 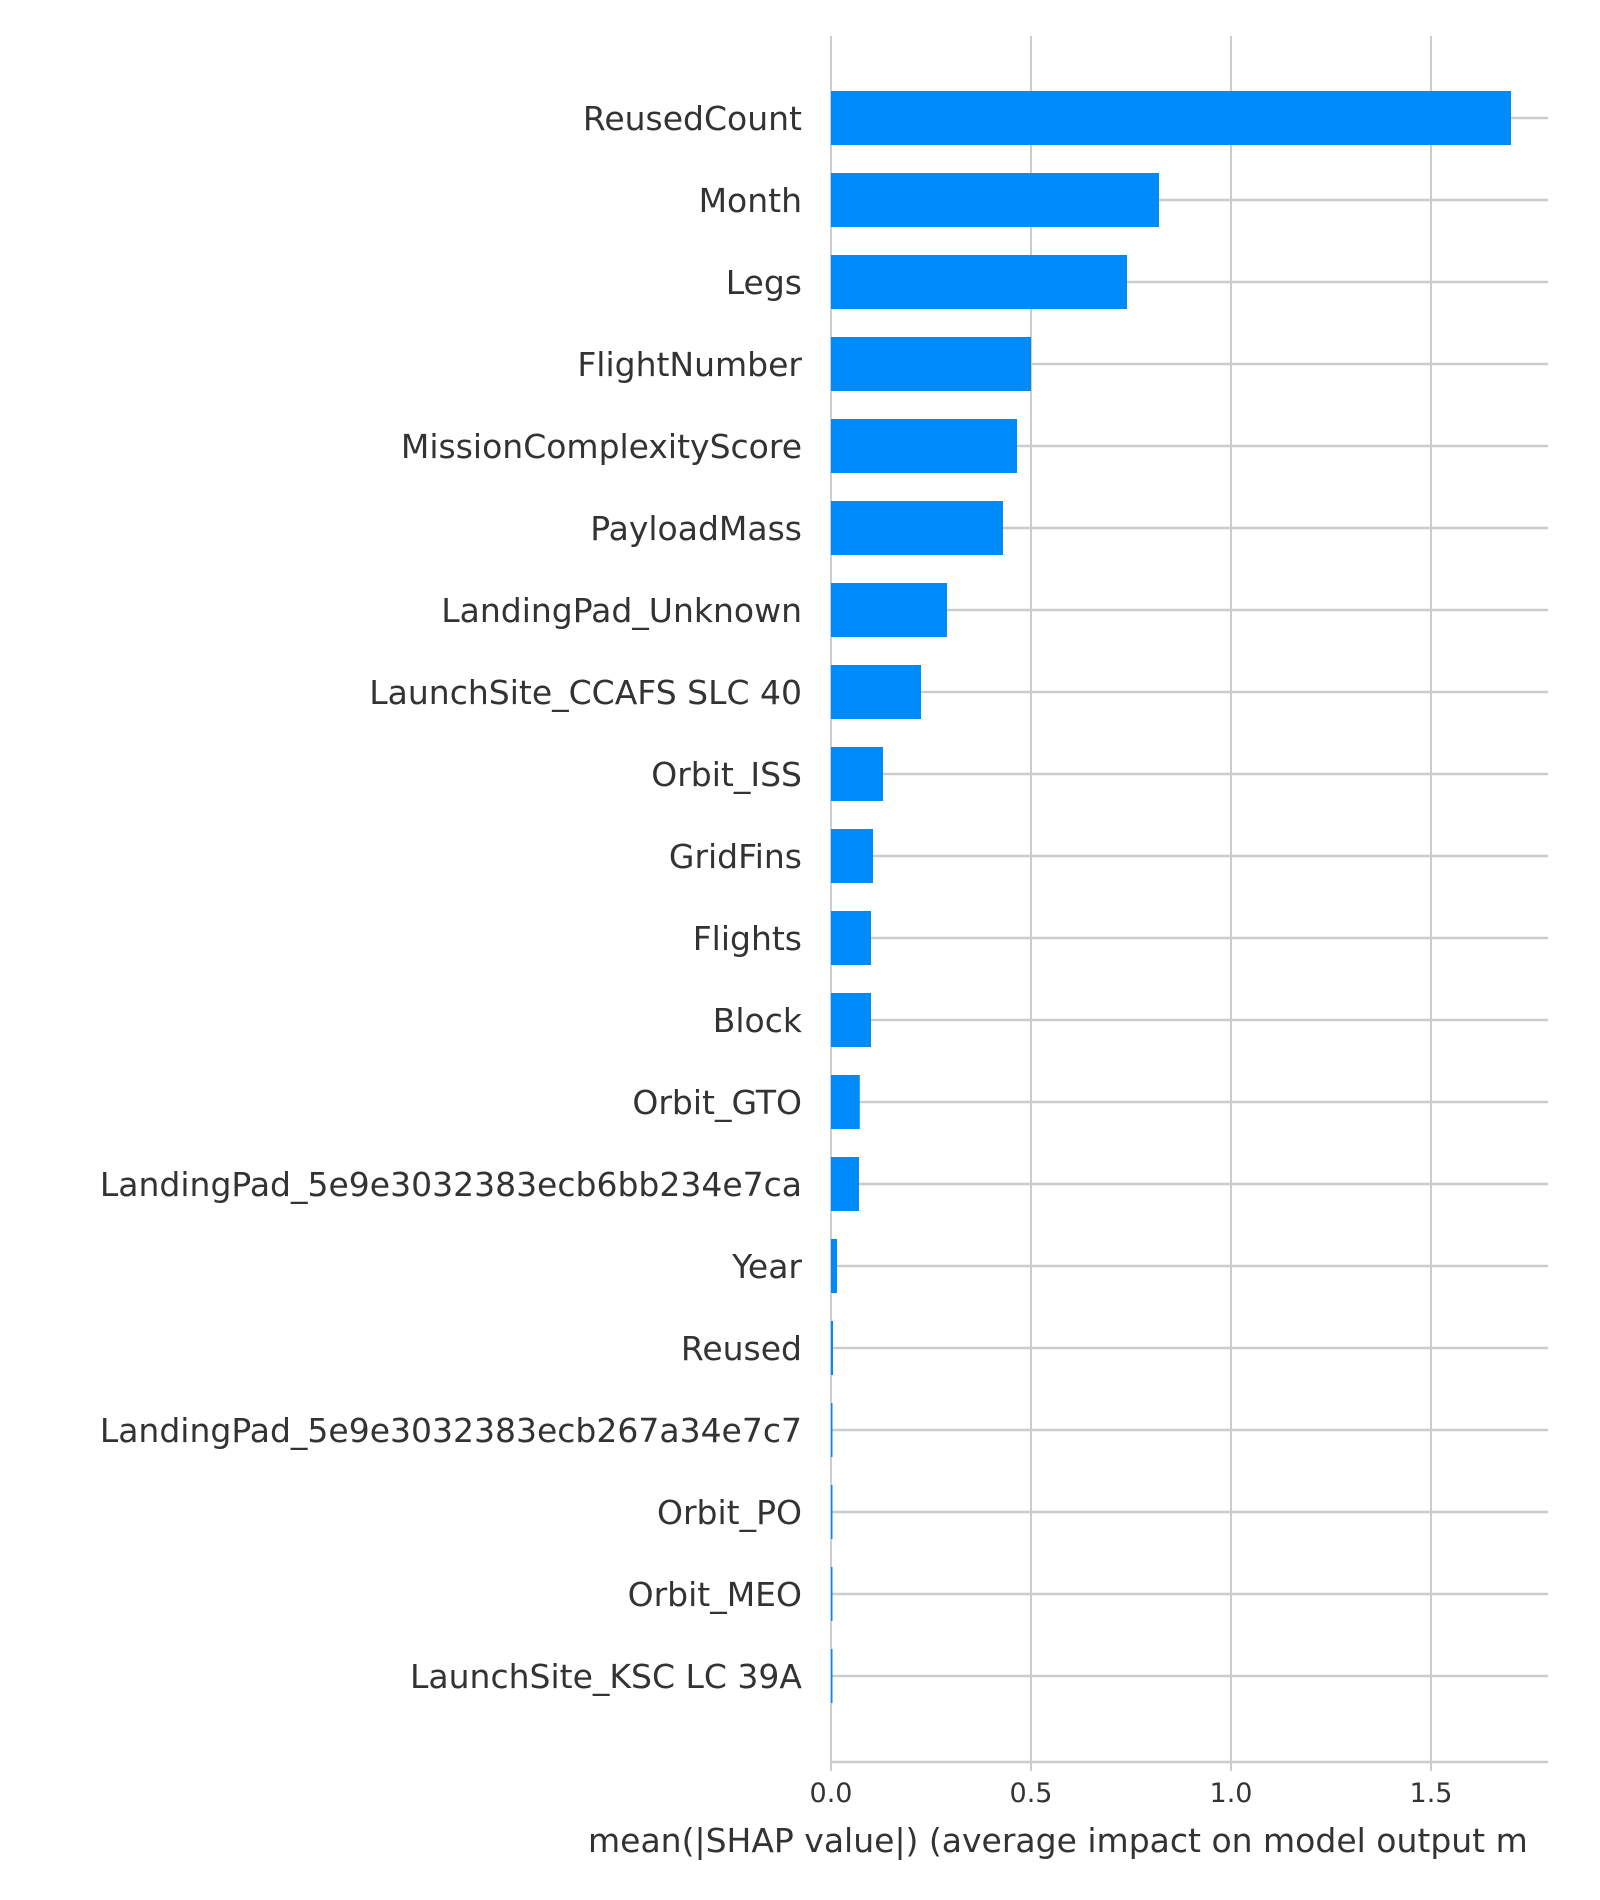 What do you see at coordinates (1031, 1793) in the screenshot?
I see `x-tick-label: 0.5` at bounding box center [1031, 1793].